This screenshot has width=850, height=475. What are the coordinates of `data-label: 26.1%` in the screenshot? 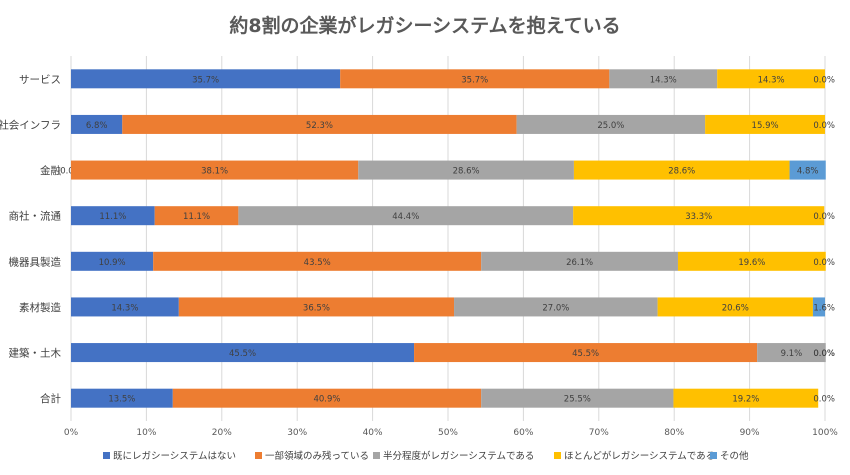 It's located at (579, 263).